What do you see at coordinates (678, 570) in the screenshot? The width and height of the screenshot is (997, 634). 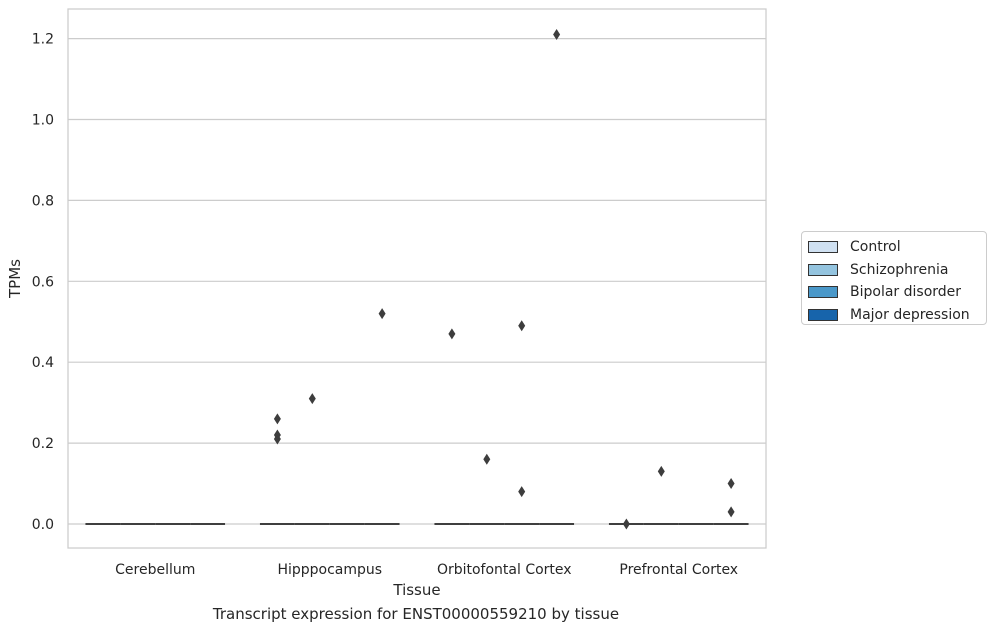 I see `x-tick-label: Prefrontal Cortex` at bounding box center [678, 570].